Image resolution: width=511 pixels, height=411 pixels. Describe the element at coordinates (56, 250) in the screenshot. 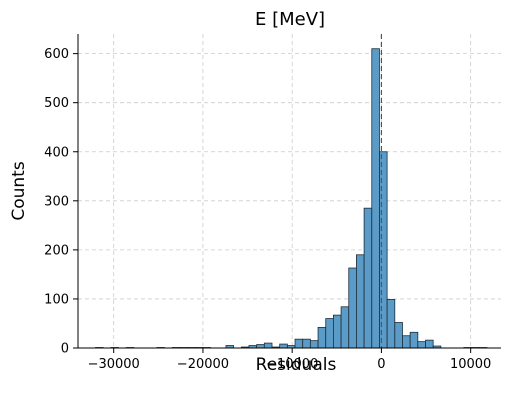

I see `y-tick-label: 200` at that location.